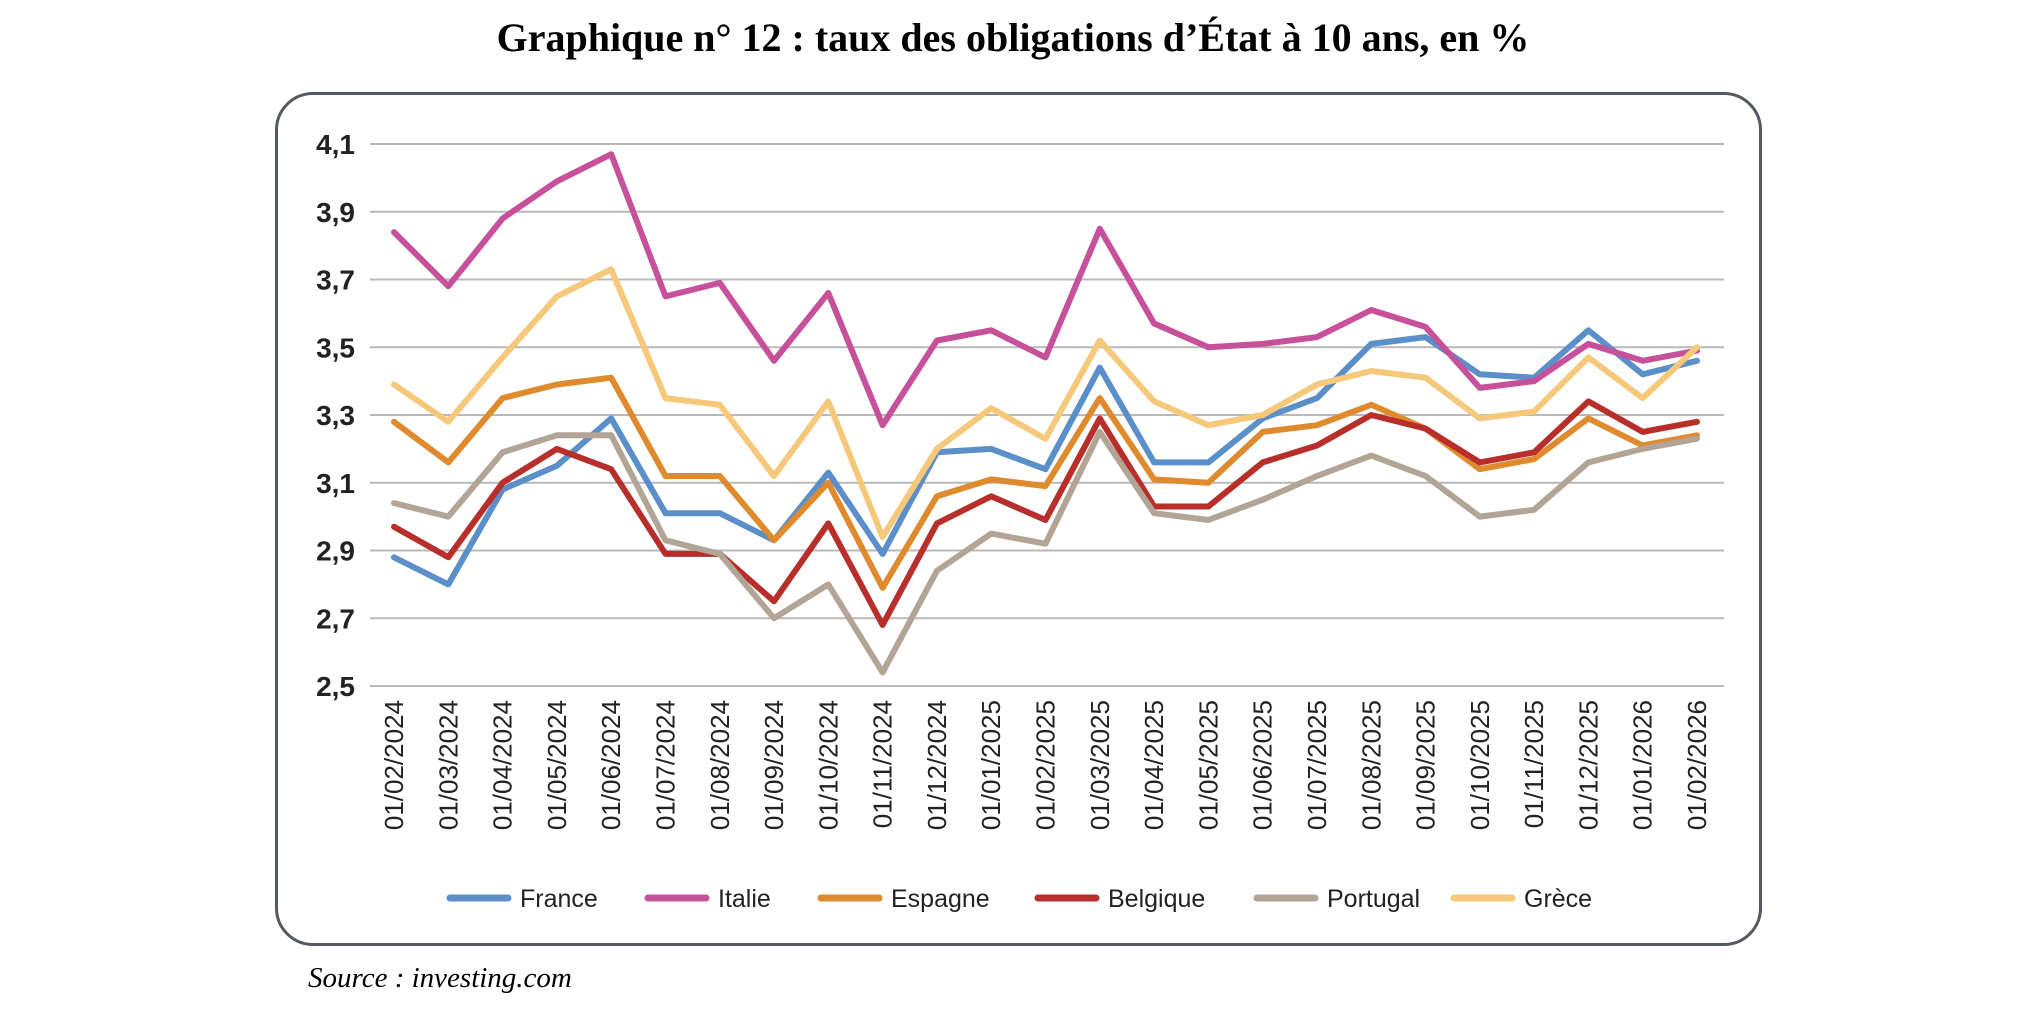  I want to click on x-tick-label: 01/09/2024, so click(774, 765).